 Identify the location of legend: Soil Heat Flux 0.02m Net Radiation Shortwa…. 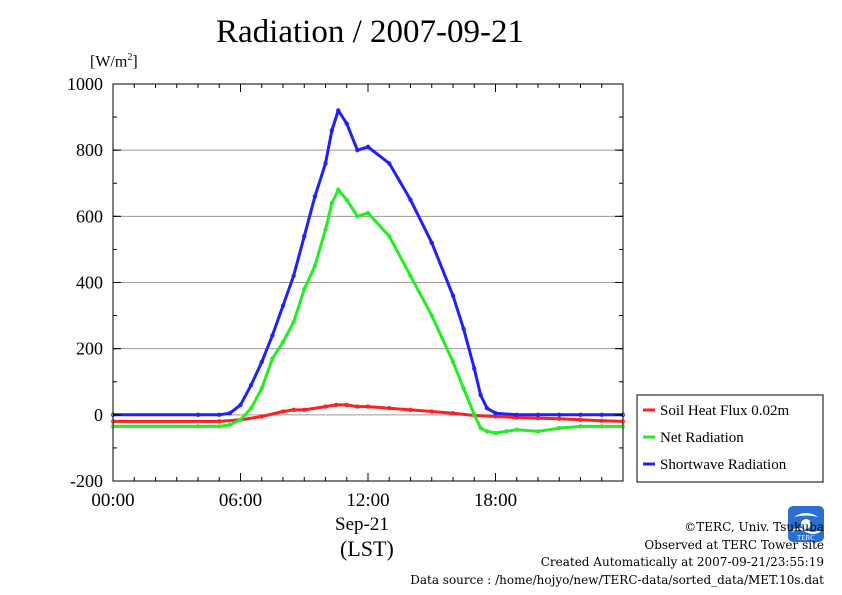
(730, 438).